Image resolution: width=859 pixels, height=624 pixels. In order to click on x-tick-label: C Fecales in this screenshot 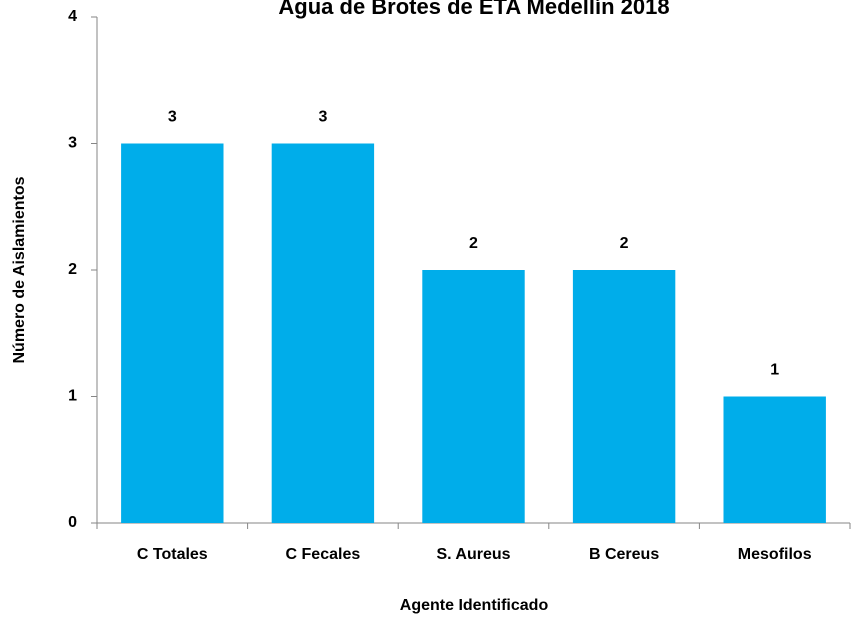, I will do `click(323, 554)`.